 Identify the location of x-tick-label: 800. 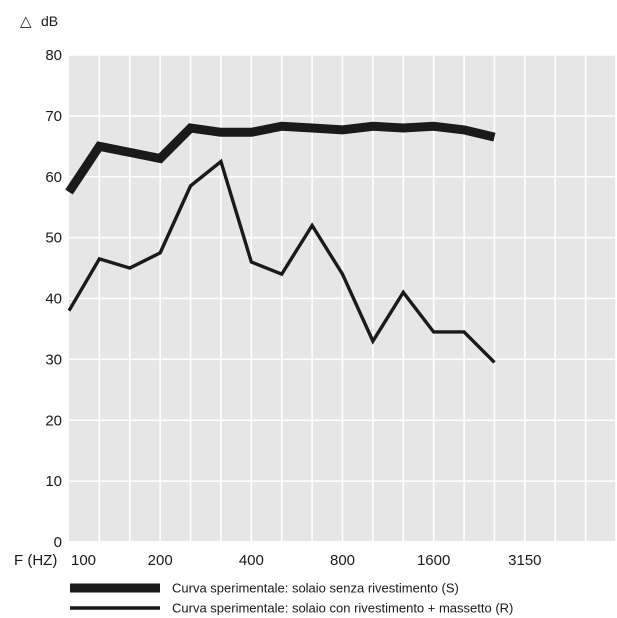
(342, 560).